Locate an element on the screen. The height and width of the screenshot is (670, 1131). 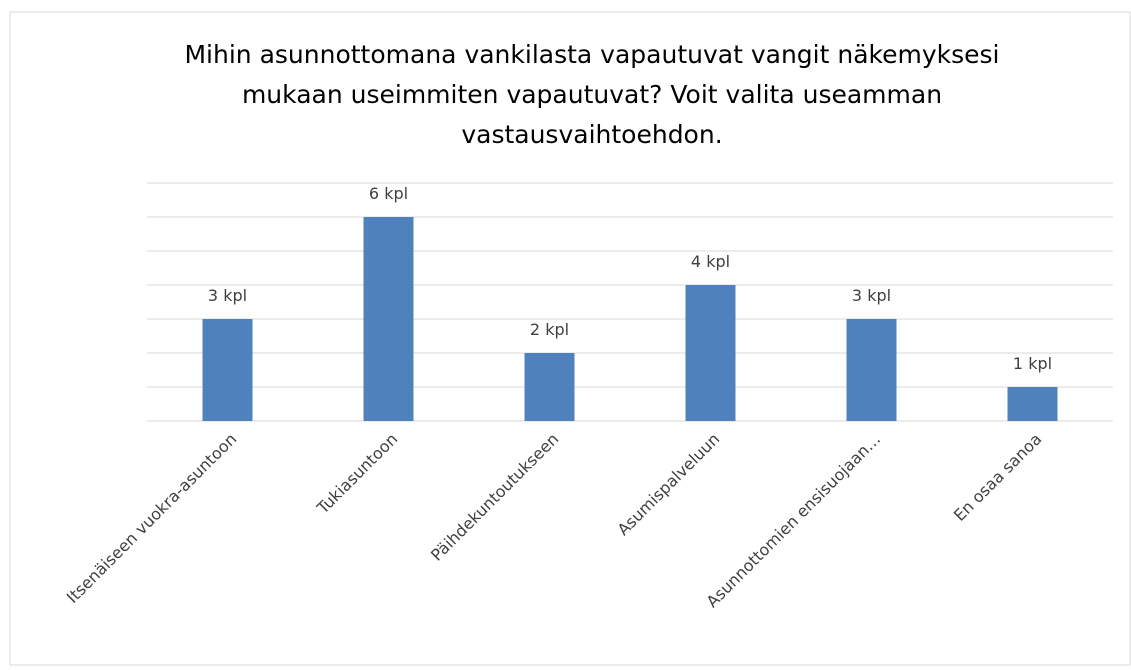
chart-title: vastausvaihtoehdon. is located at coordinates (591, 134).